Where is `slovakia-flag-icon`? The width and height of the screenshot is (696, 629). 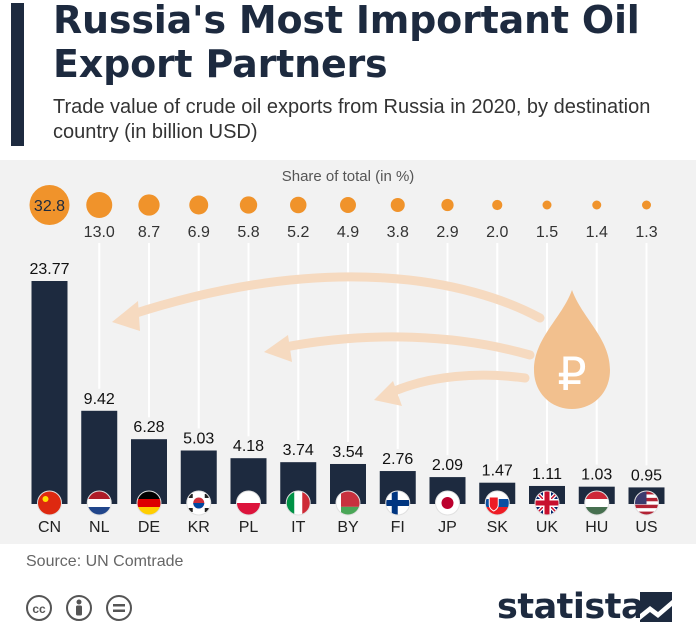
slovakia-flag-icon is located at coordinates (497, 503).